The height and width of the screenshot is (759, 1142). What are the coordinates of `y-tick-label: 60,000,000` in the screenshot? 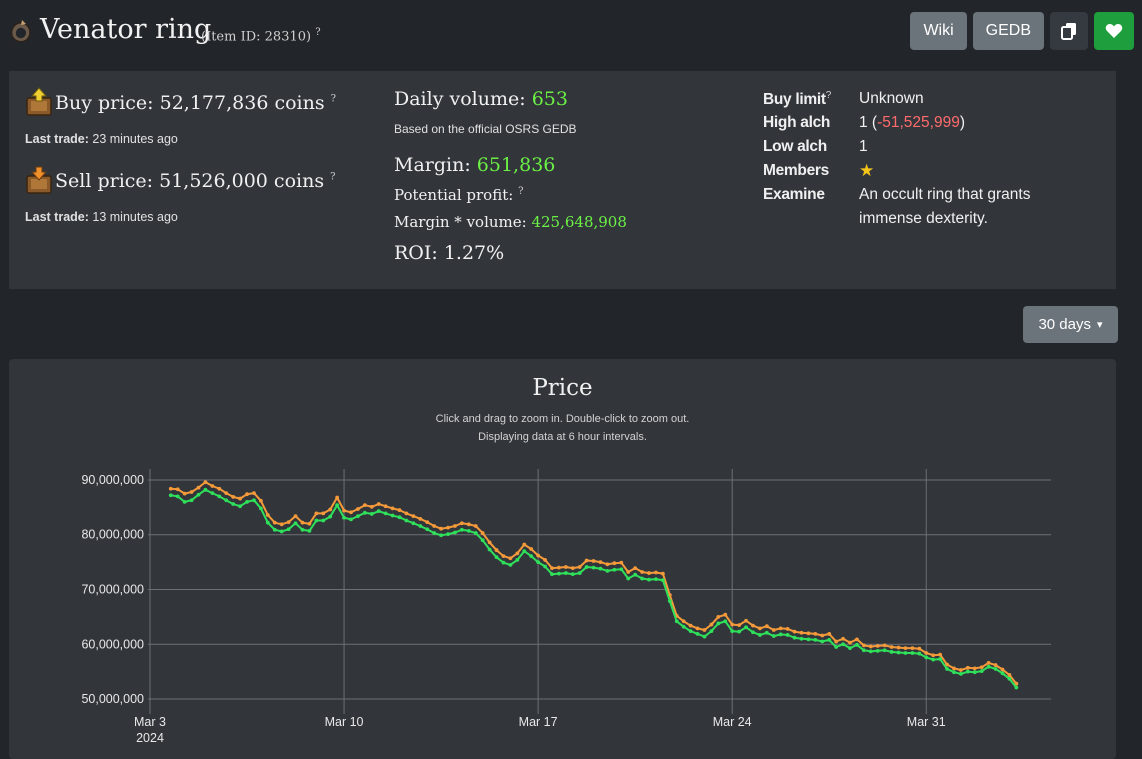 It's located at (112, 644).